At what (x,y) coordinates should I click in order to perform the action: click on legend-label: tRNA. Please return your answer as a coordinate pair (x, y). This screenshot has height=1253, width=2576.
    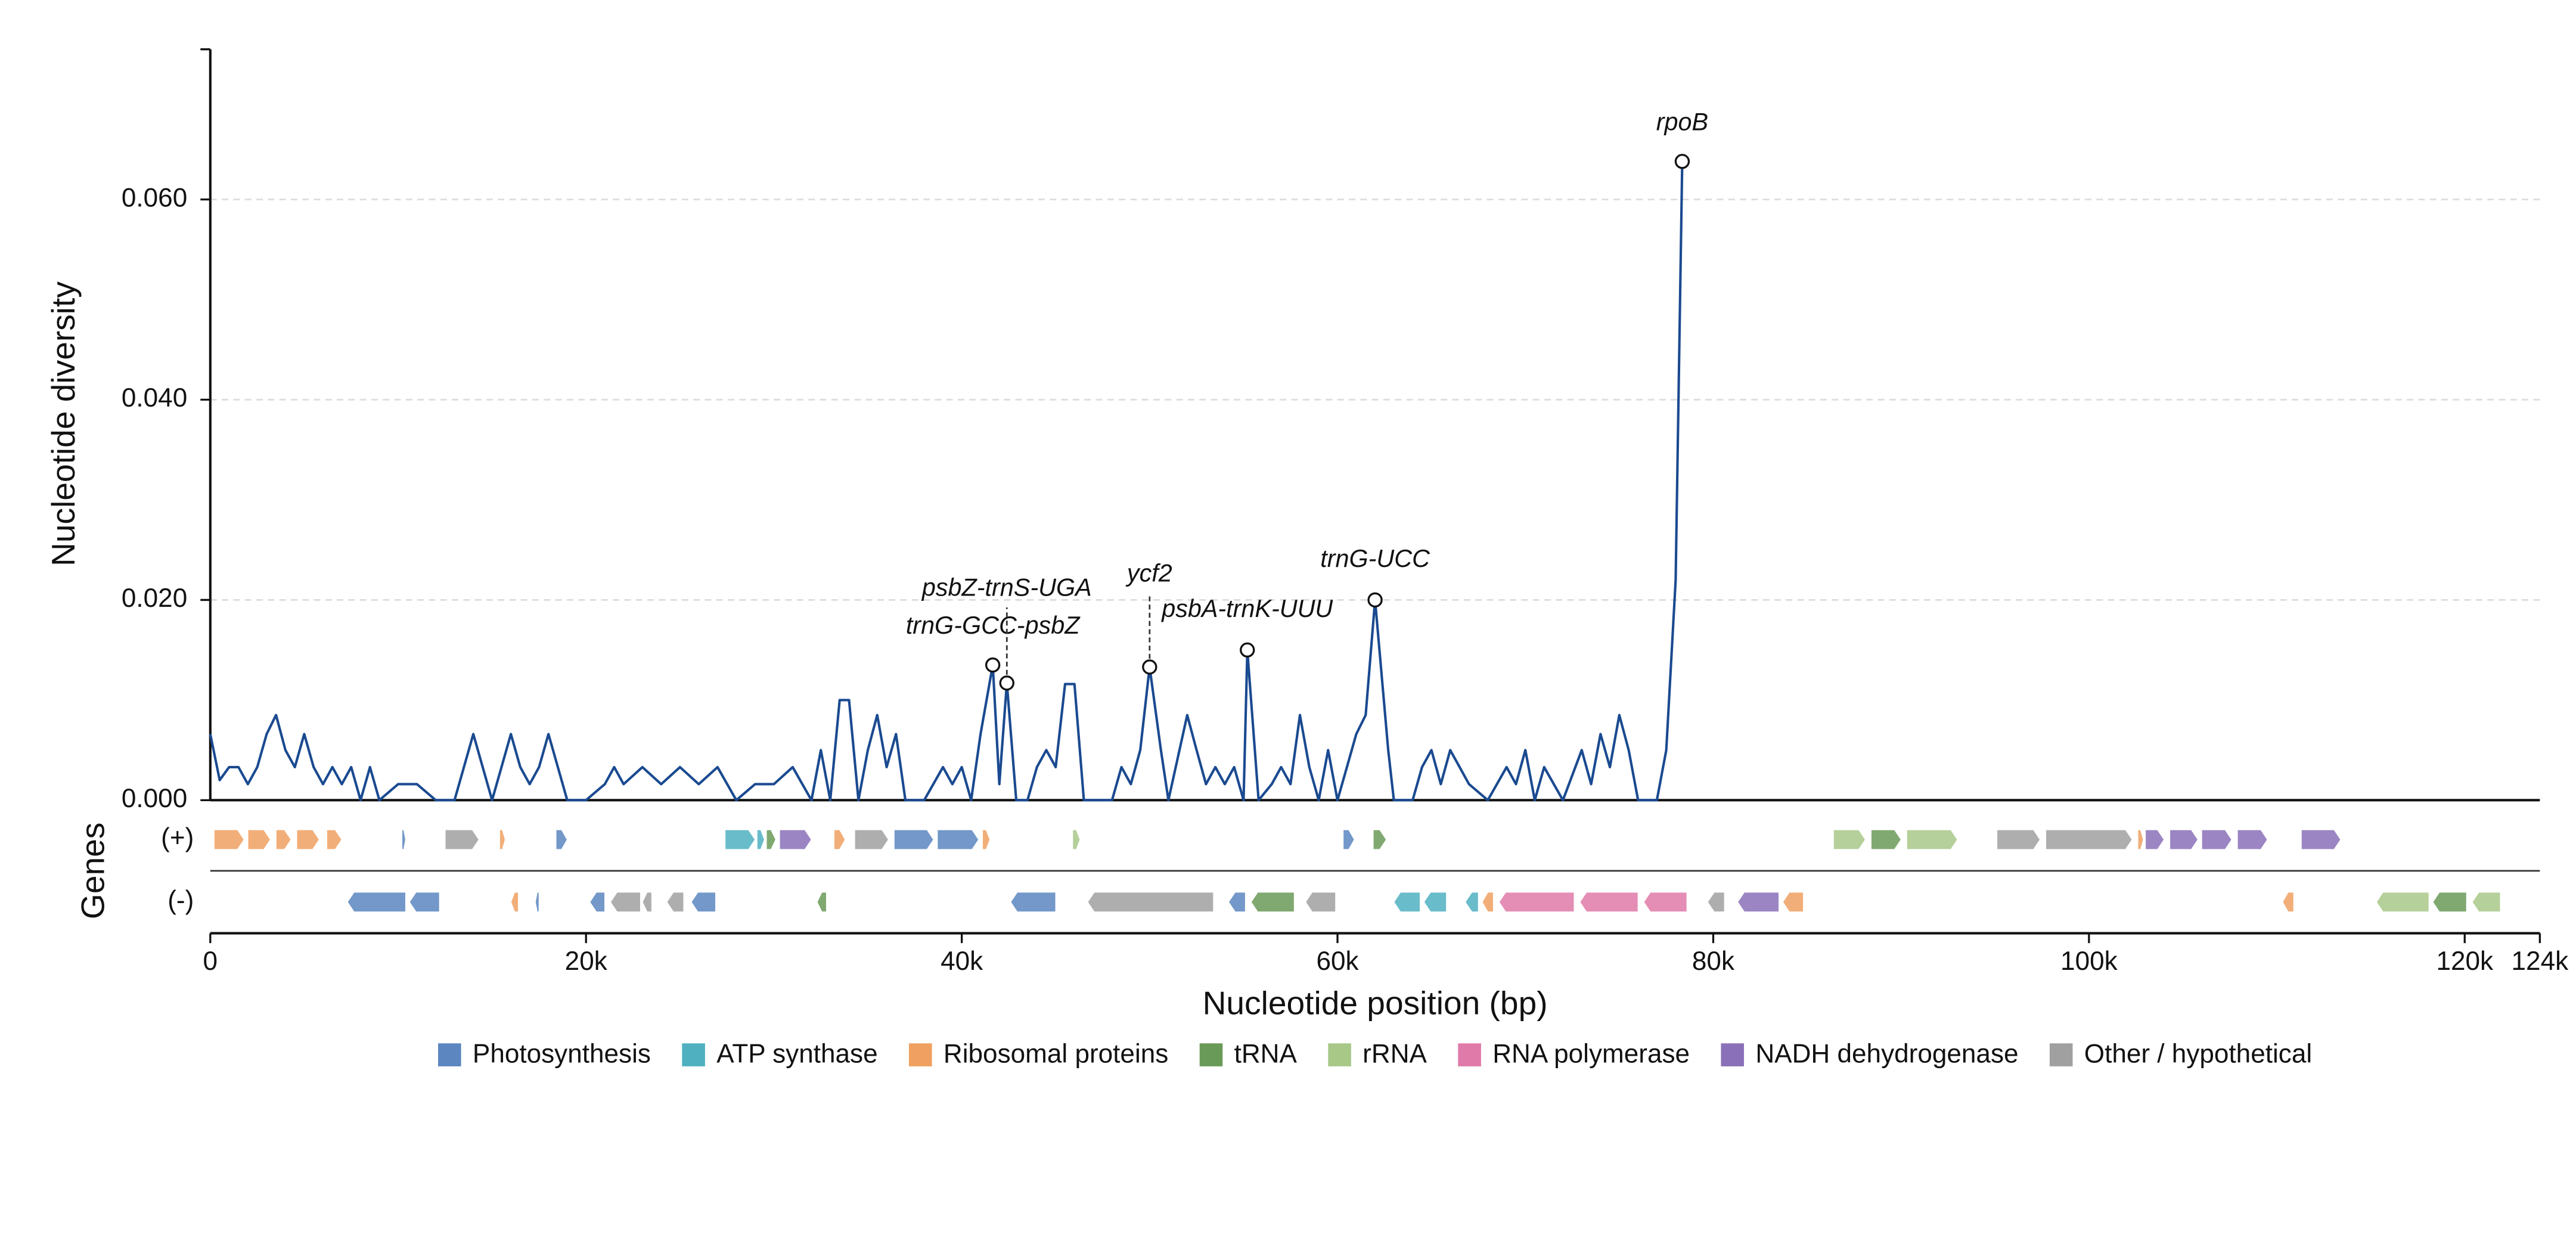
    Looking at the image, I should click on (1266, 1054).